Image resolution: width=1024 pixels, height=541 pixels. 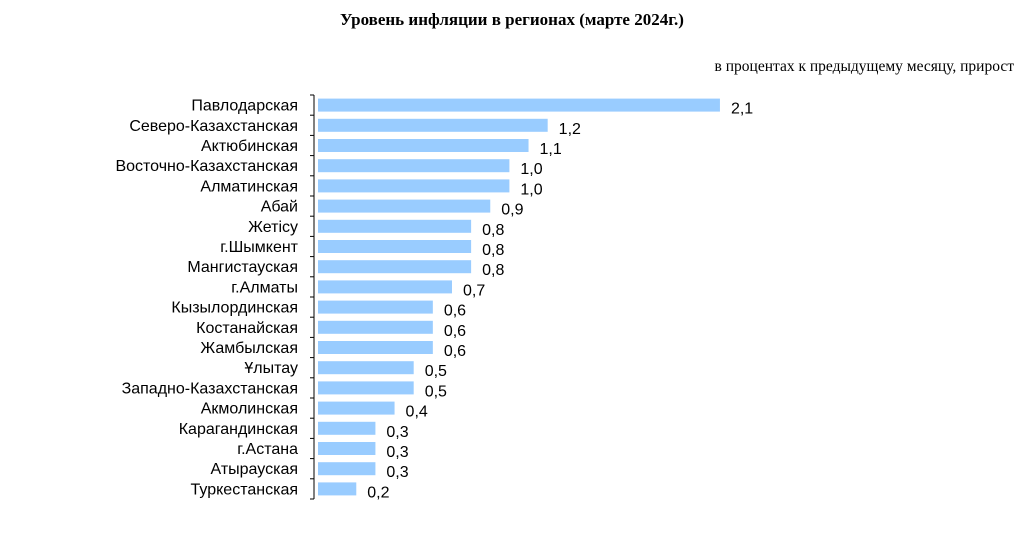 What do you see at coordinates (255, 469) in the screenshot?
I see `category-label: Атырауская` at bounding box center [255, 469].